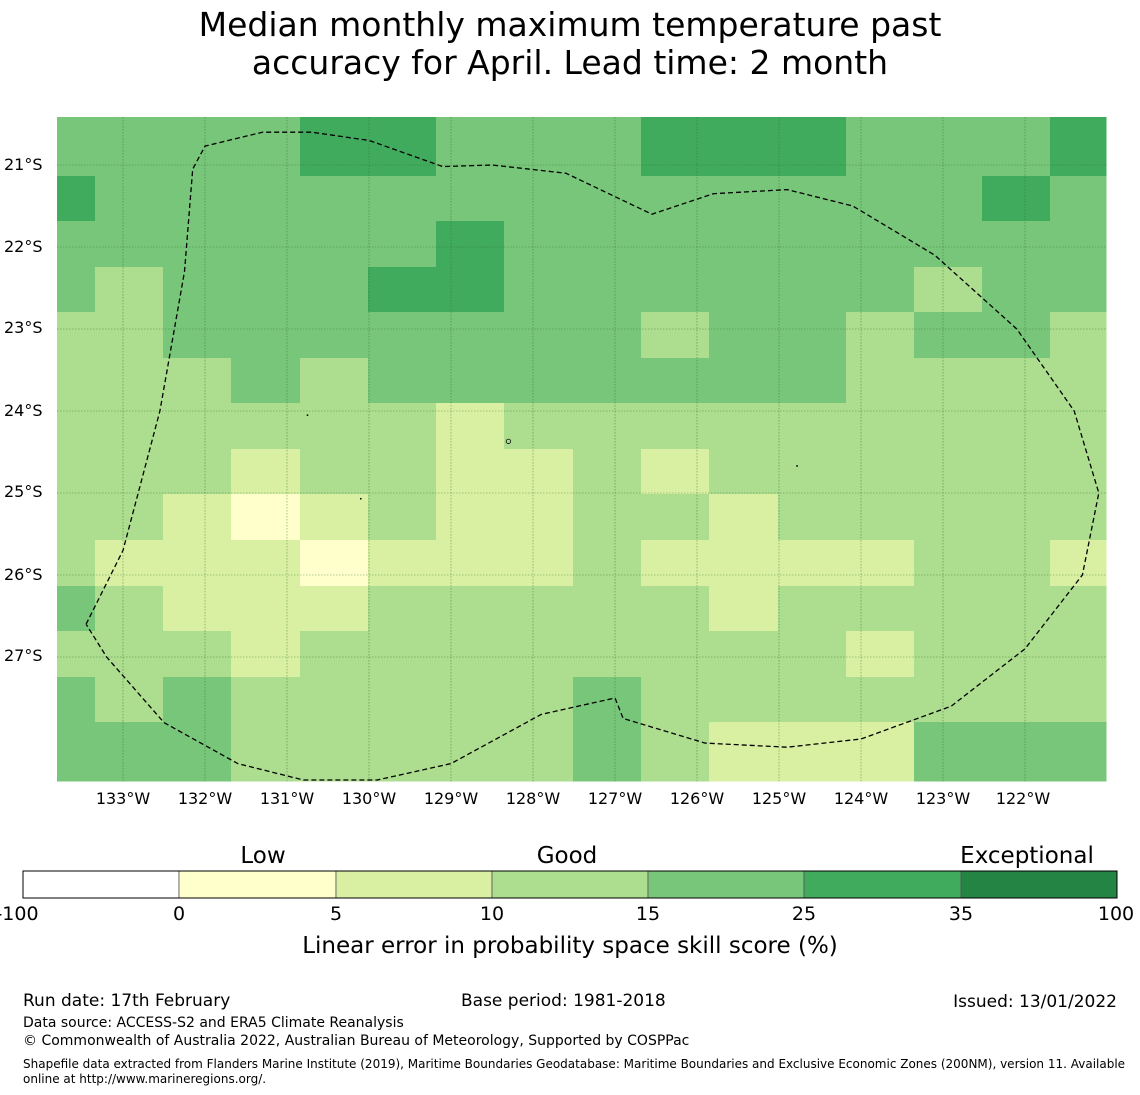  Describe the element at coordinates (615, 798) in the screenshot. I see `lon-label: 127°W` at that location.